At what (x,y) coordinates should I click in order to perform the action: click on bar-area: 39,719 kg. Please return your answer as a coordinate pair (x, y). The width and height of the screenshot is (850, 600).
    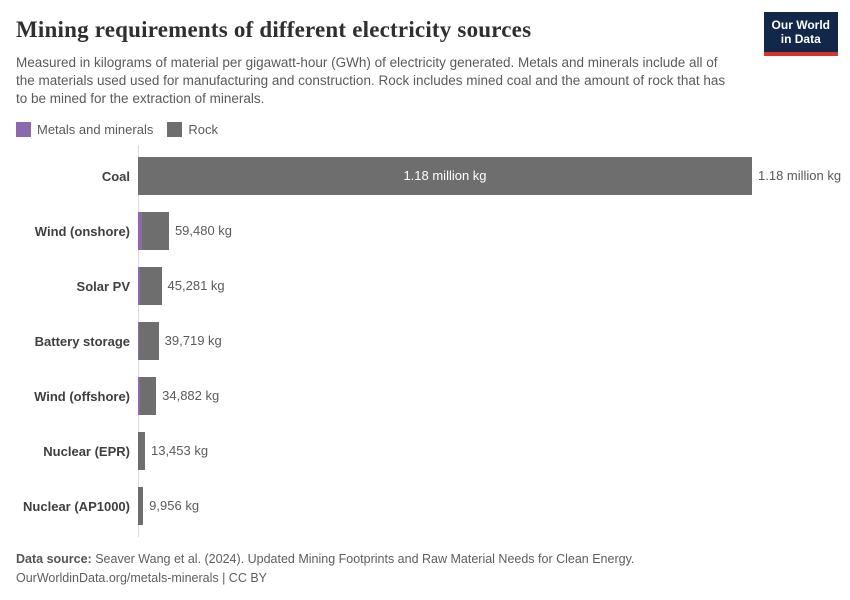
    Looking at the image, I should click on (486, 341).